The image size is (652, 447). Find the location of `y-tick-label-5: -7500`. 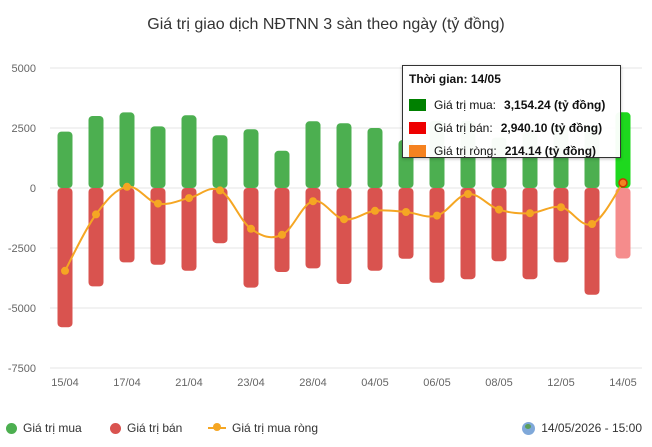

y-tick-label-5: -7500 is located at coordinates (22, 369).